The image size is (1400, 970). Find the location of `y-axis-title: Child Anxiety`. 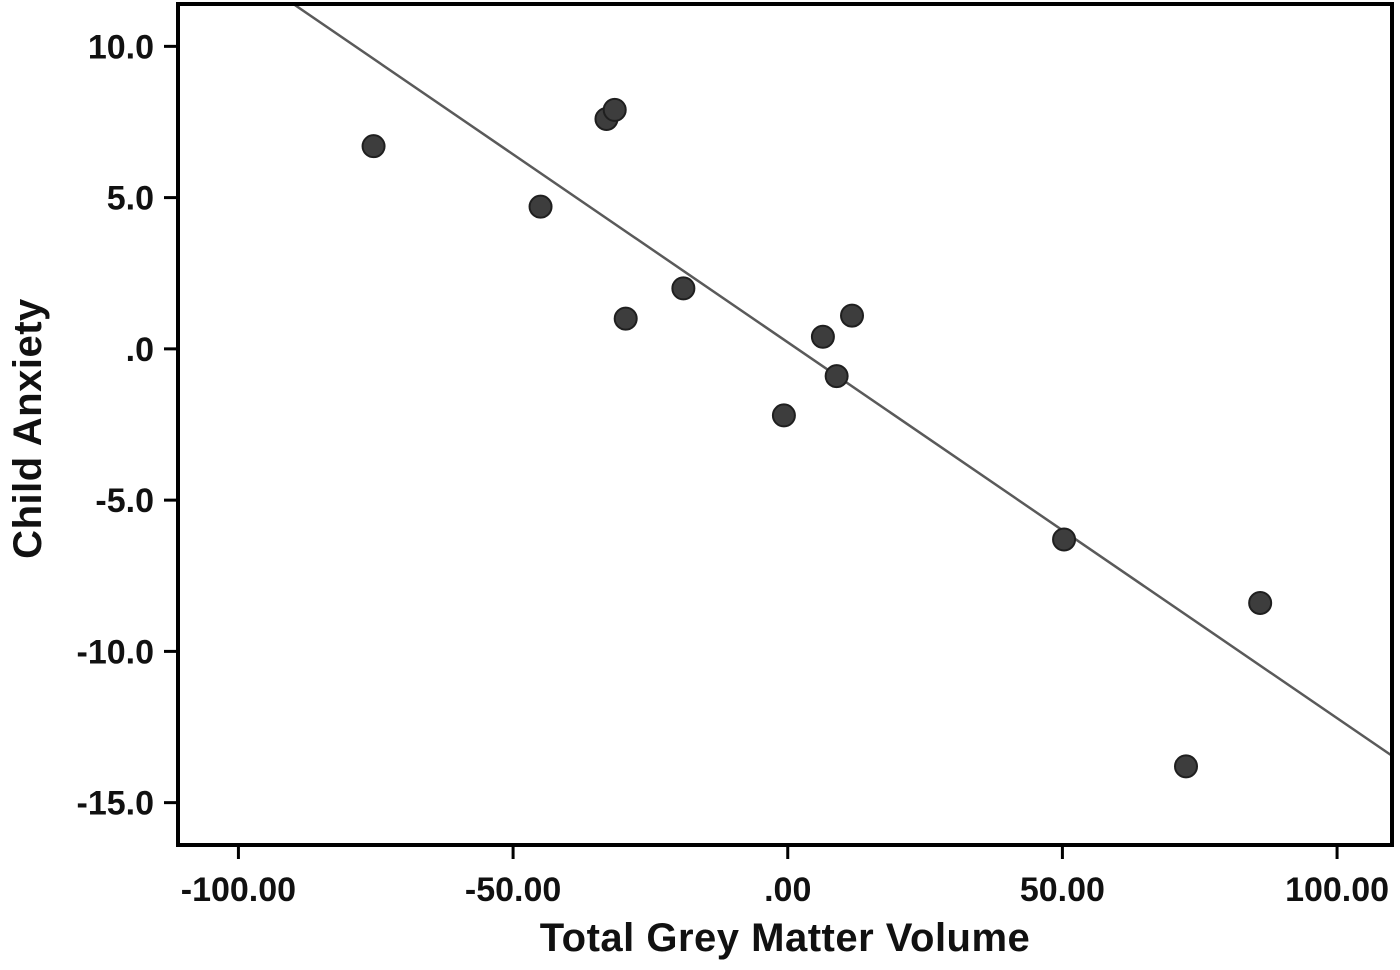

y-axis-title: Child Anxiety is located at coordinates (28, 428).